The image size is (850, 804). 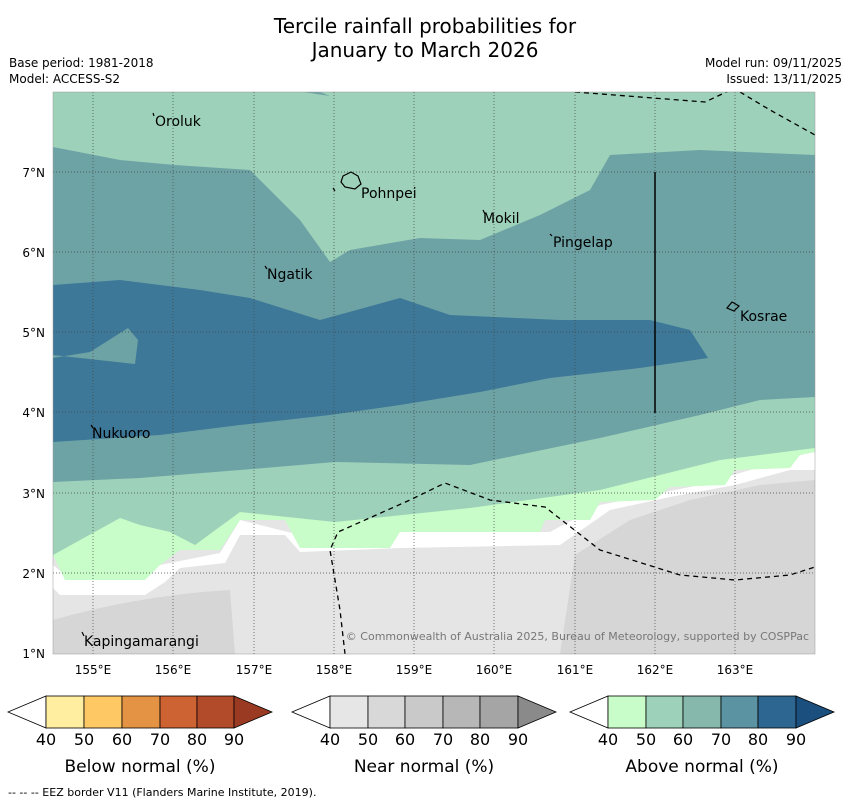 I want to click on legend-above-arrow-left, so click(x=588, y=712).